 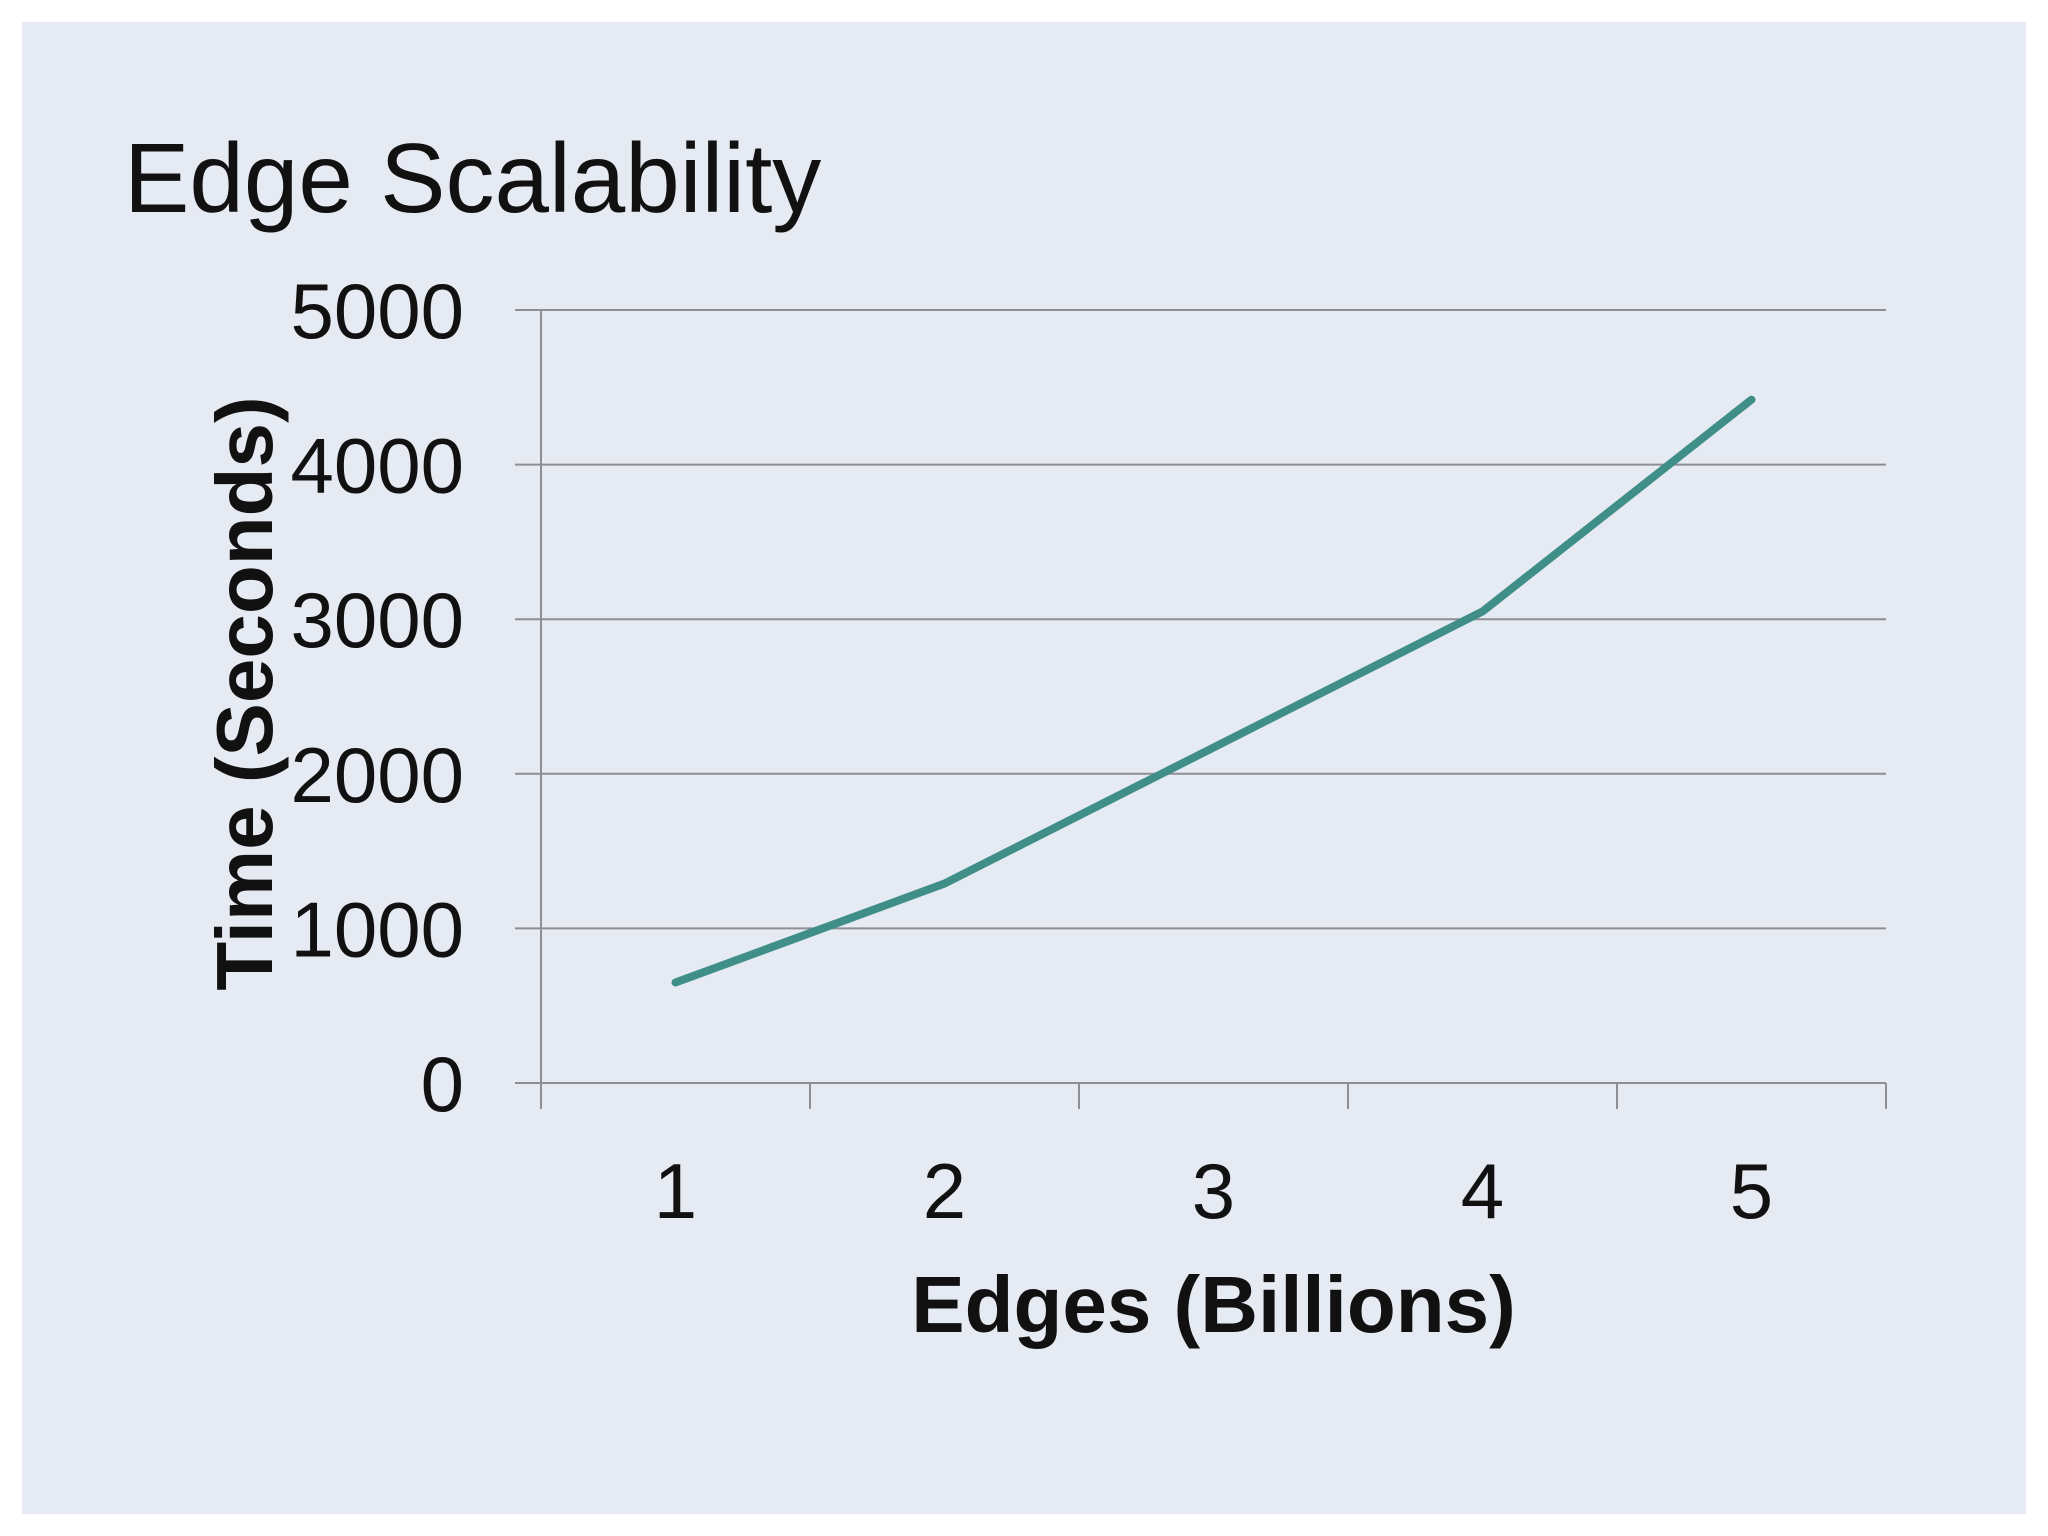 What do you see at coordinates (1751, 1191) in the screenshot?
I see `x-tick-label: 5` at bounding box center [1751, 1191].